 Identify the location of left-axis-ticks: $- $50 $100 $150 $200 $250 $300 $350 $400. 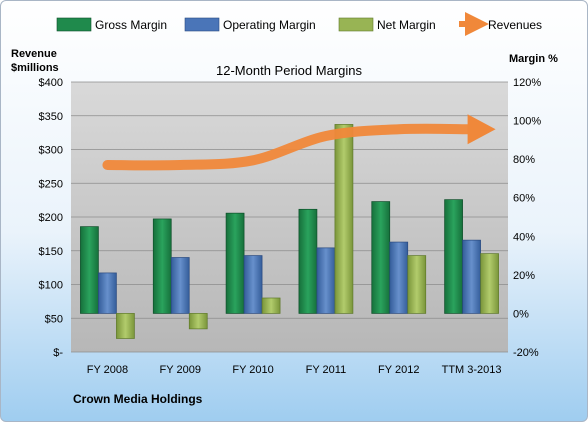
(51, 218).